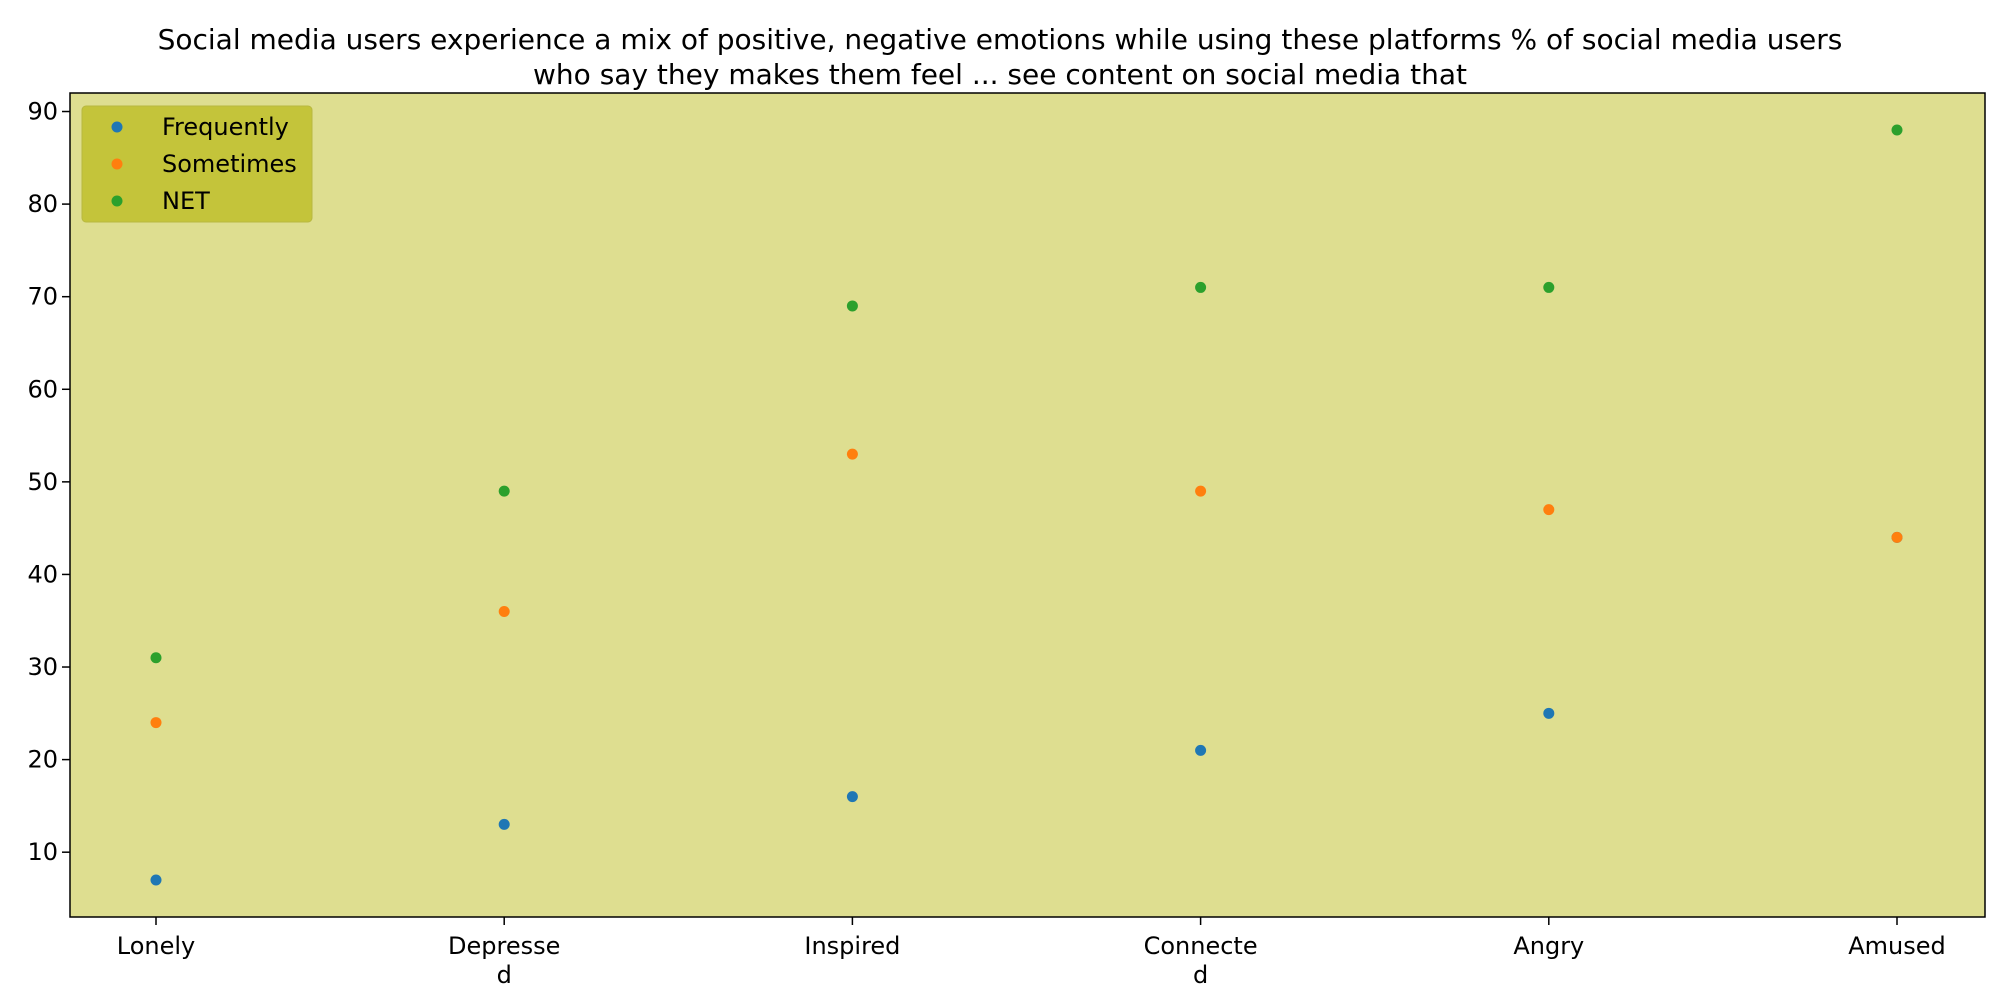 The image size is (2000, 1000). What do you see at coordinates (1897, 946) in the screenshot?
I see `x-tick-label: Amused` at bounding box center [1897, 946].